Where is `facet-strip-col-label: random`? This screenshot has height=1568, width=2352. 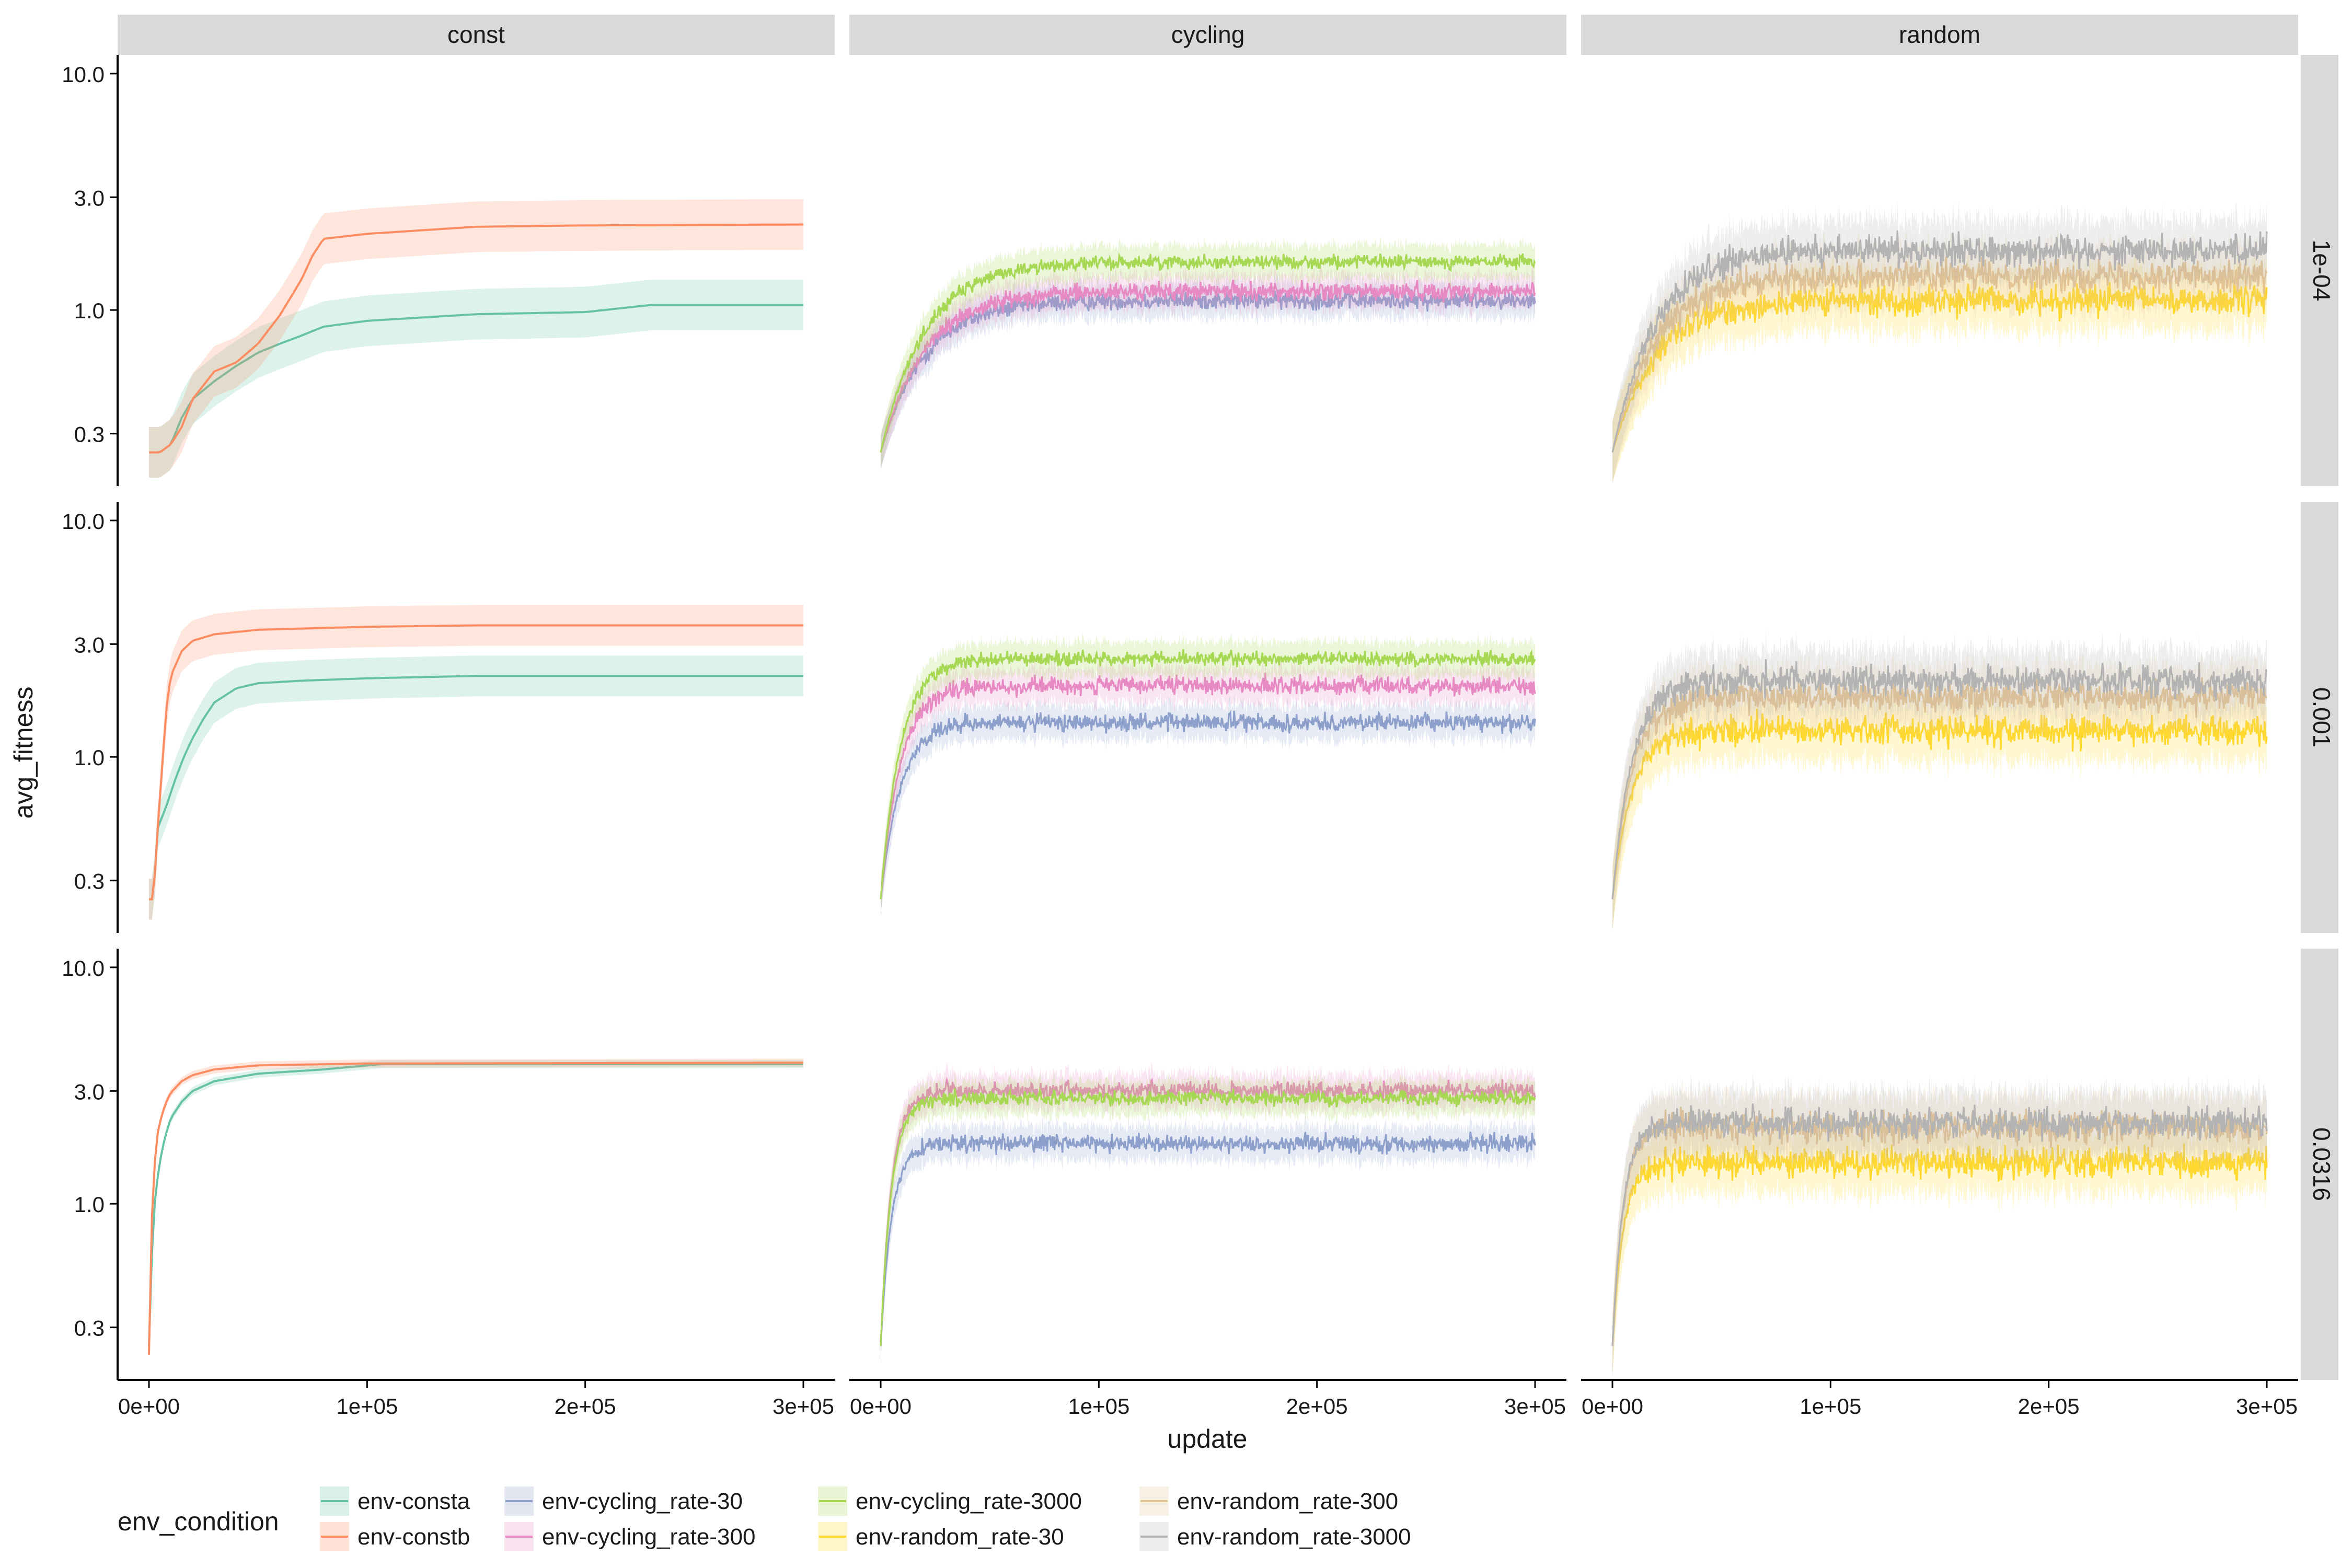
facet-strip-col-label: random is located at coordinates (1939, 34).